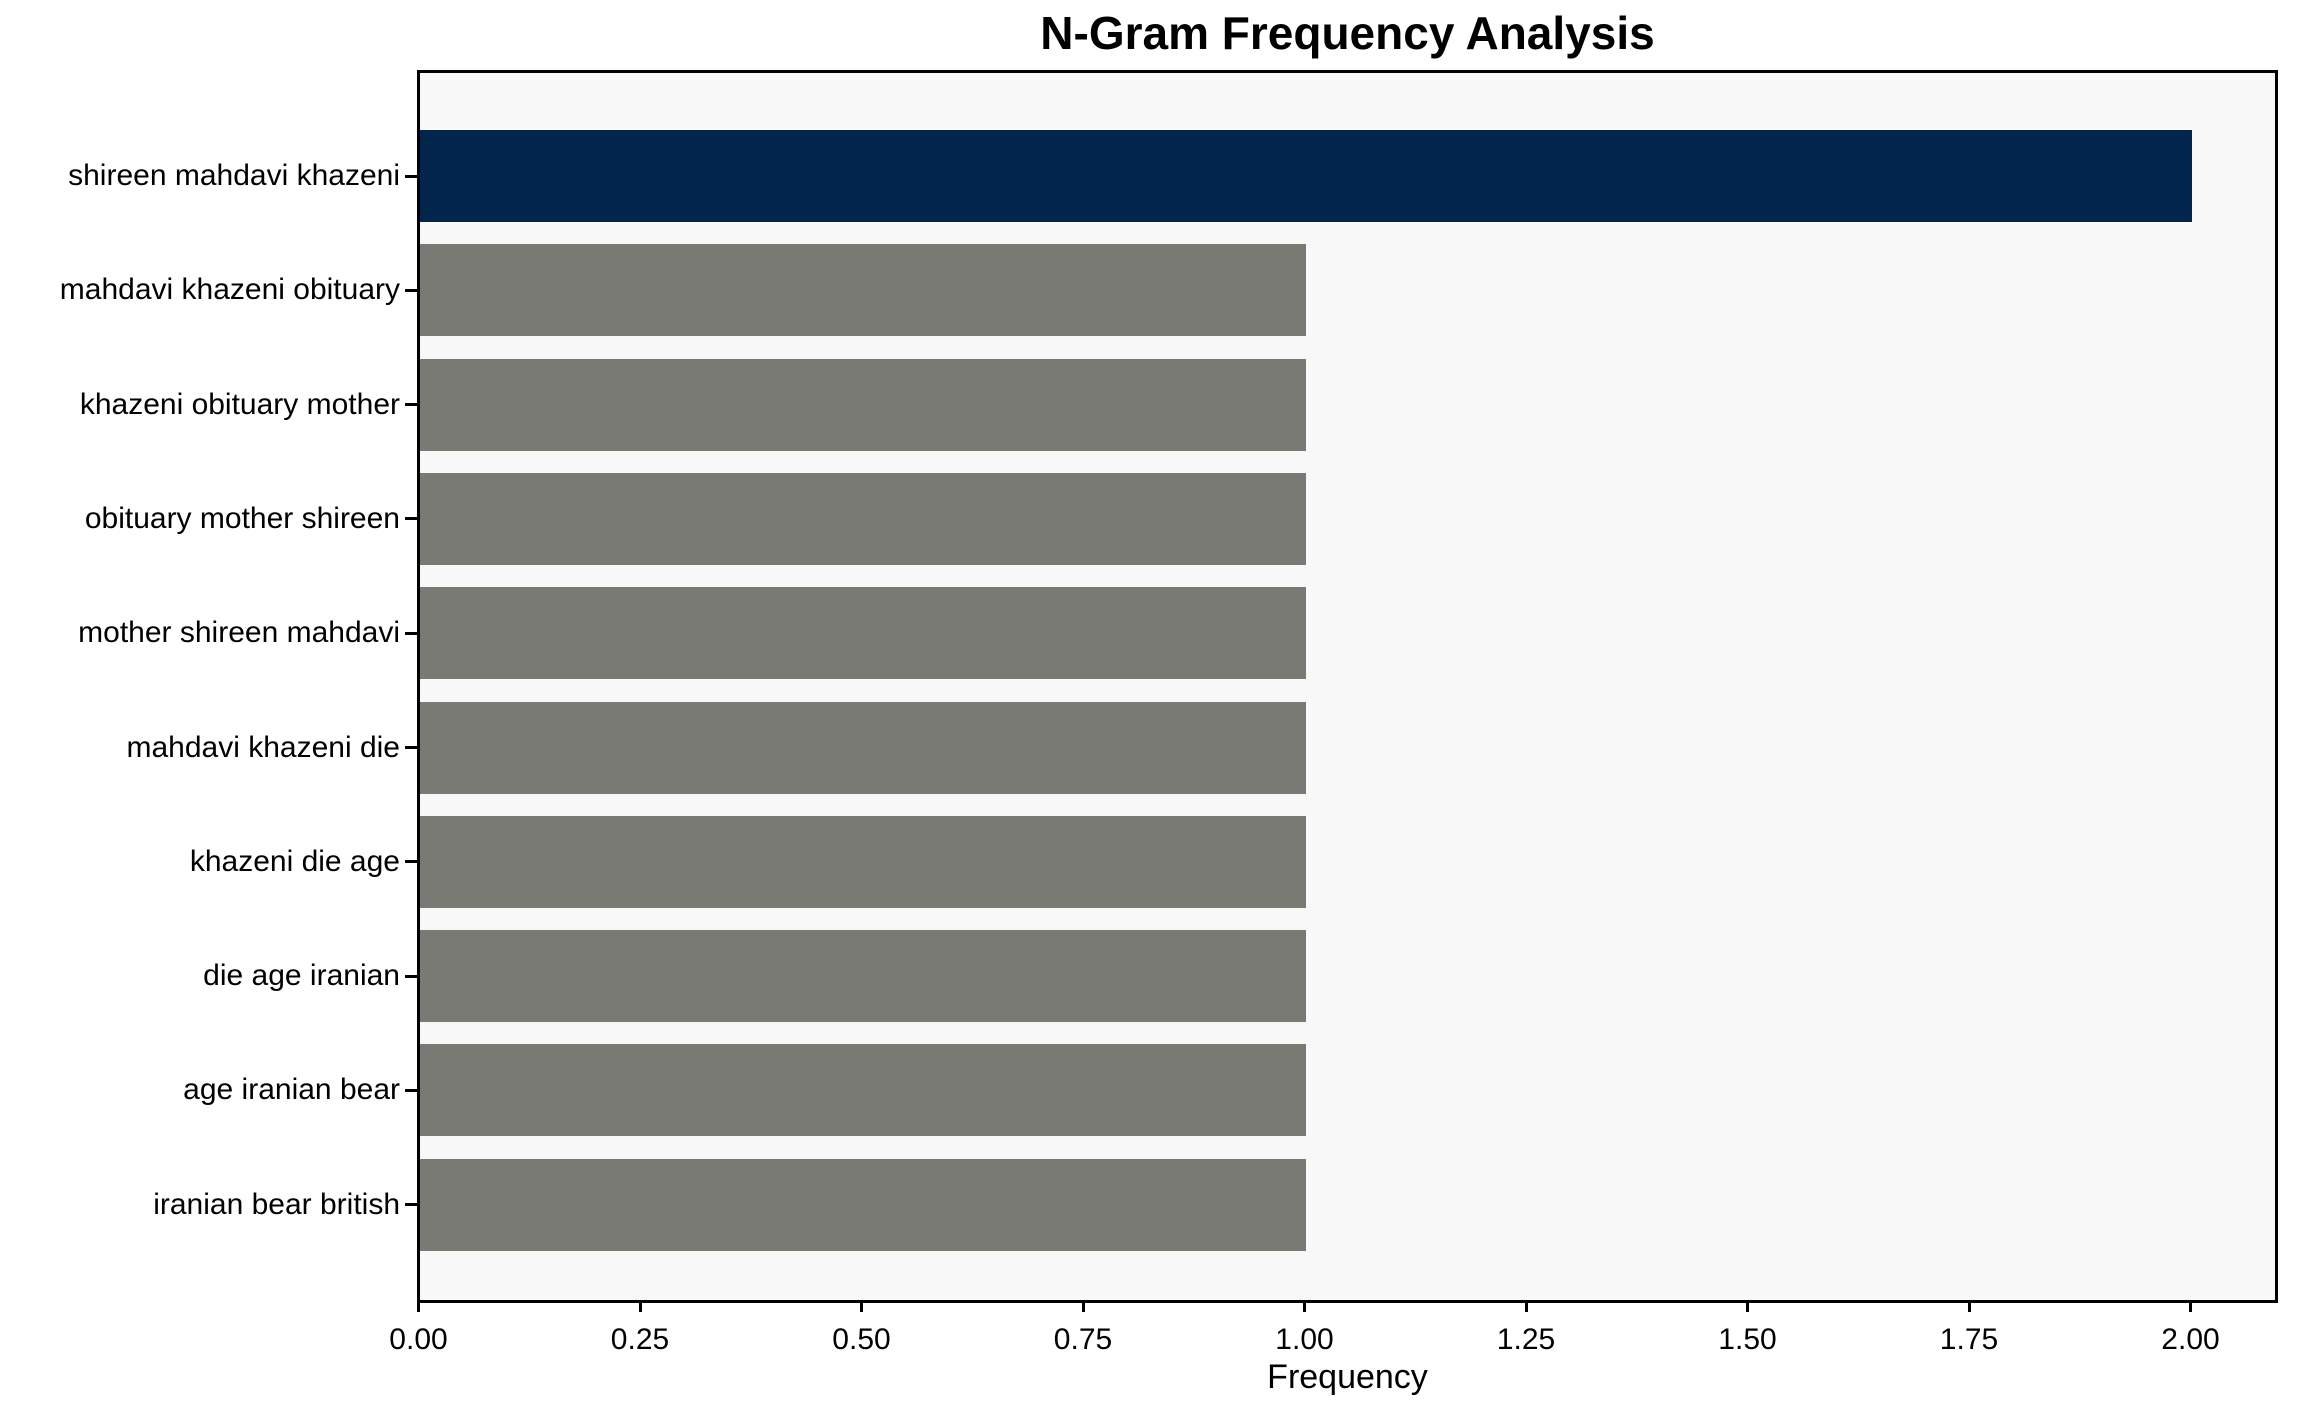  Describe the element at coordinates (2190, 1339) in the screenshot. I see `x-tick-label: 2.00` at that location.